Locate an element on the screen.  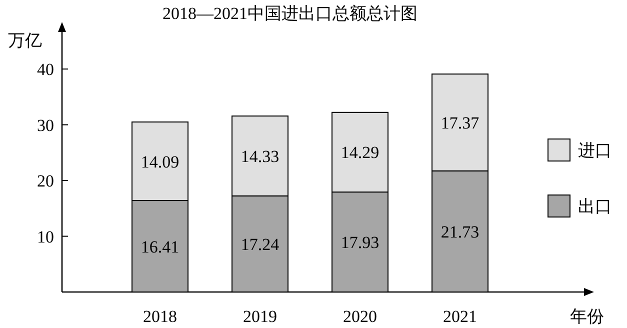
data-label: 21.73 is located at coordinates (460, 232).